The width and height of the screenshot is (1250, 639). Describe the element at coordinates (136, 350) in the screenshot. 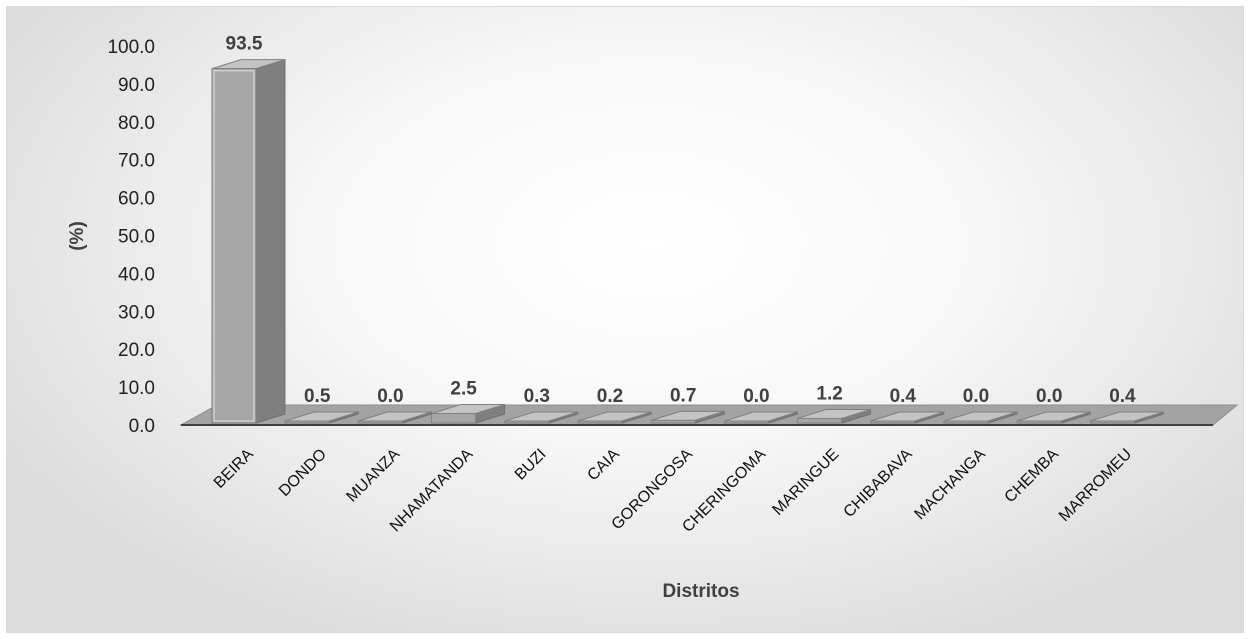

I see `y-tick-label: 20.0` at that location.